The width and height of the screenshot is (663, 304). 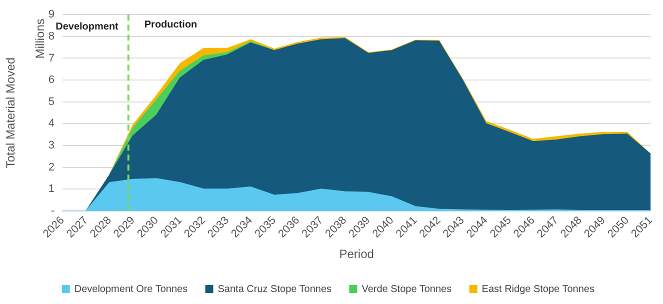 What do you see at coordinates (131, 289) in the screenshot?
I see `legend-label: Development Ore Tonnes` at bounding box center [131, 289].